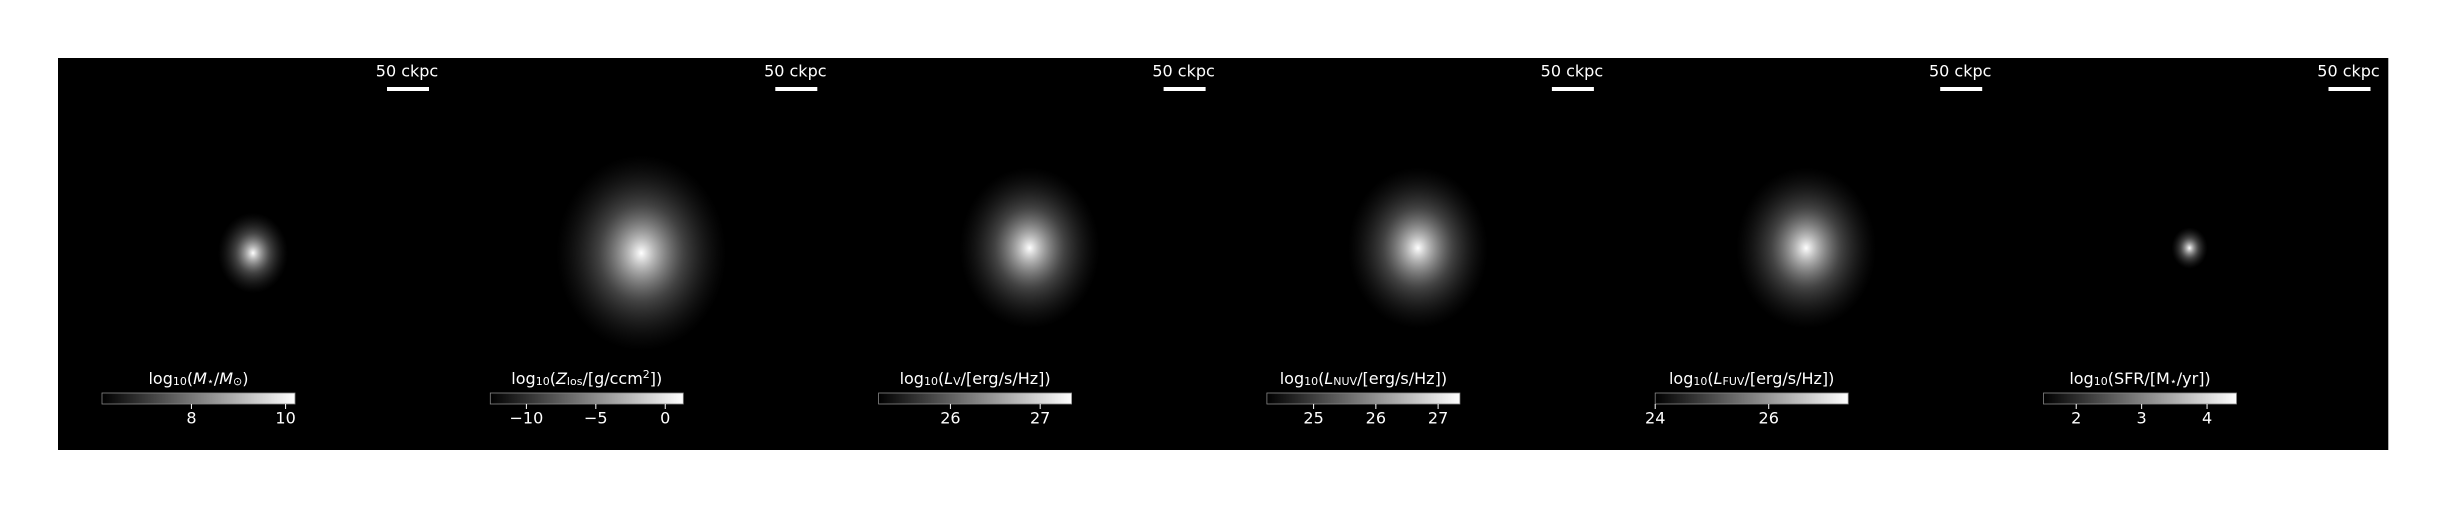 The height and width of the screenshot is (507, 2444). Describe the element at coordinates (612, 378) in the screenshot. I see `label-part: /[g/ccm` at that location.